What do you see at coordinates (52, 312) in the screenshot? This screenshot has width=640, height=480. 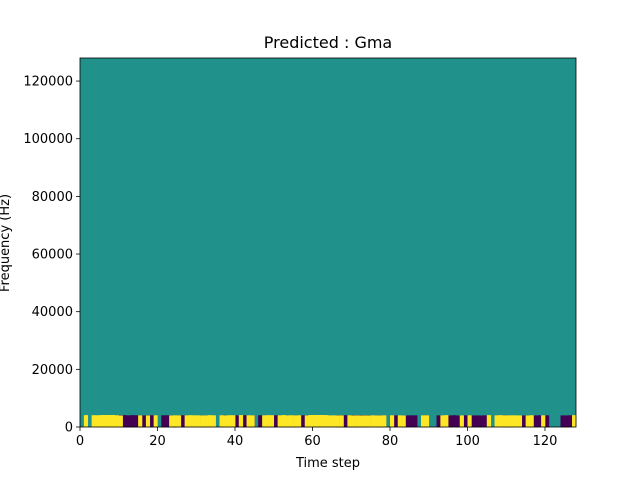 I see `y-tick-label: 40000` at bounding box center [52, 312].